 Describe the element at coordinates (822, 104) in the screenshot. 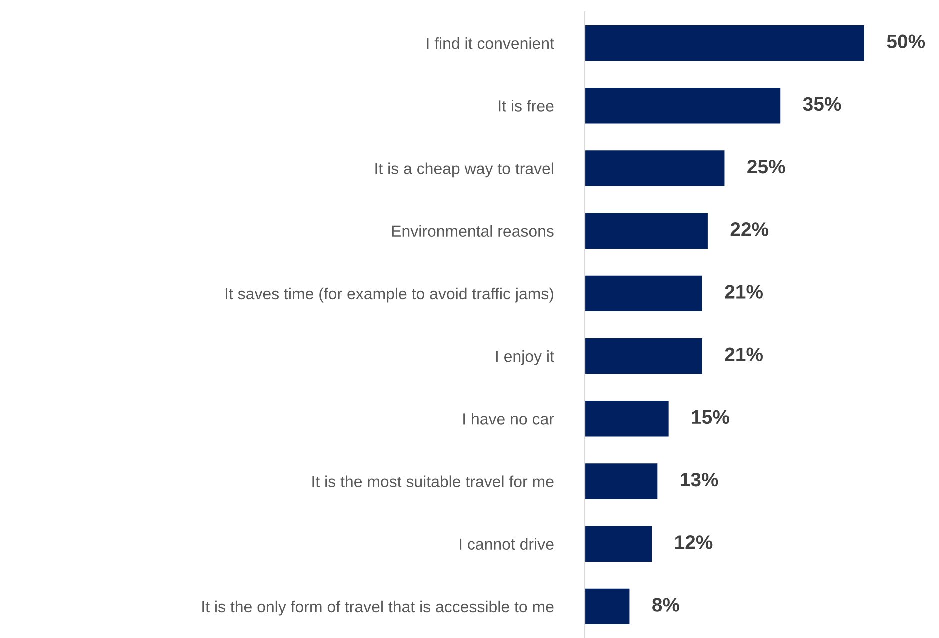

I see `data-label: 35%` at that location.